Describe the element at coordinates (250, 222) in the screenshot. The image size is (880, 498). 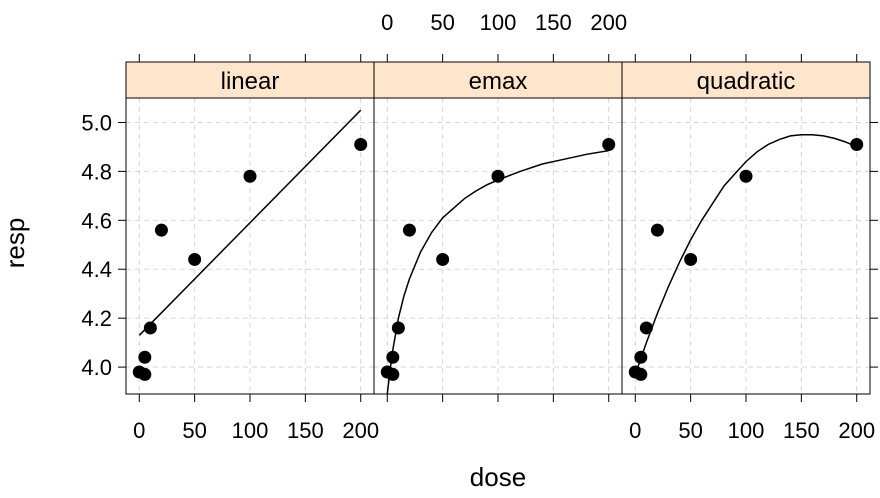
I see `fit-curve-linear` at that location.